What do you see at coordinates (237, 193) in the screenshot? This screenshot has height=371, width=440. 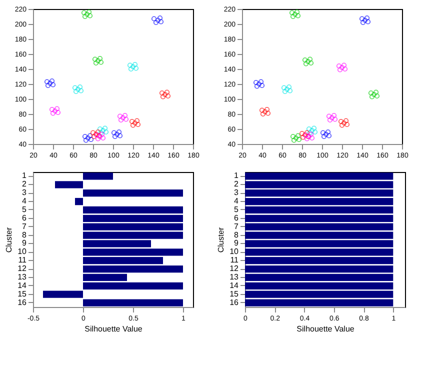 I see `y-tick-label: 3` at bounding box center [237, 193].